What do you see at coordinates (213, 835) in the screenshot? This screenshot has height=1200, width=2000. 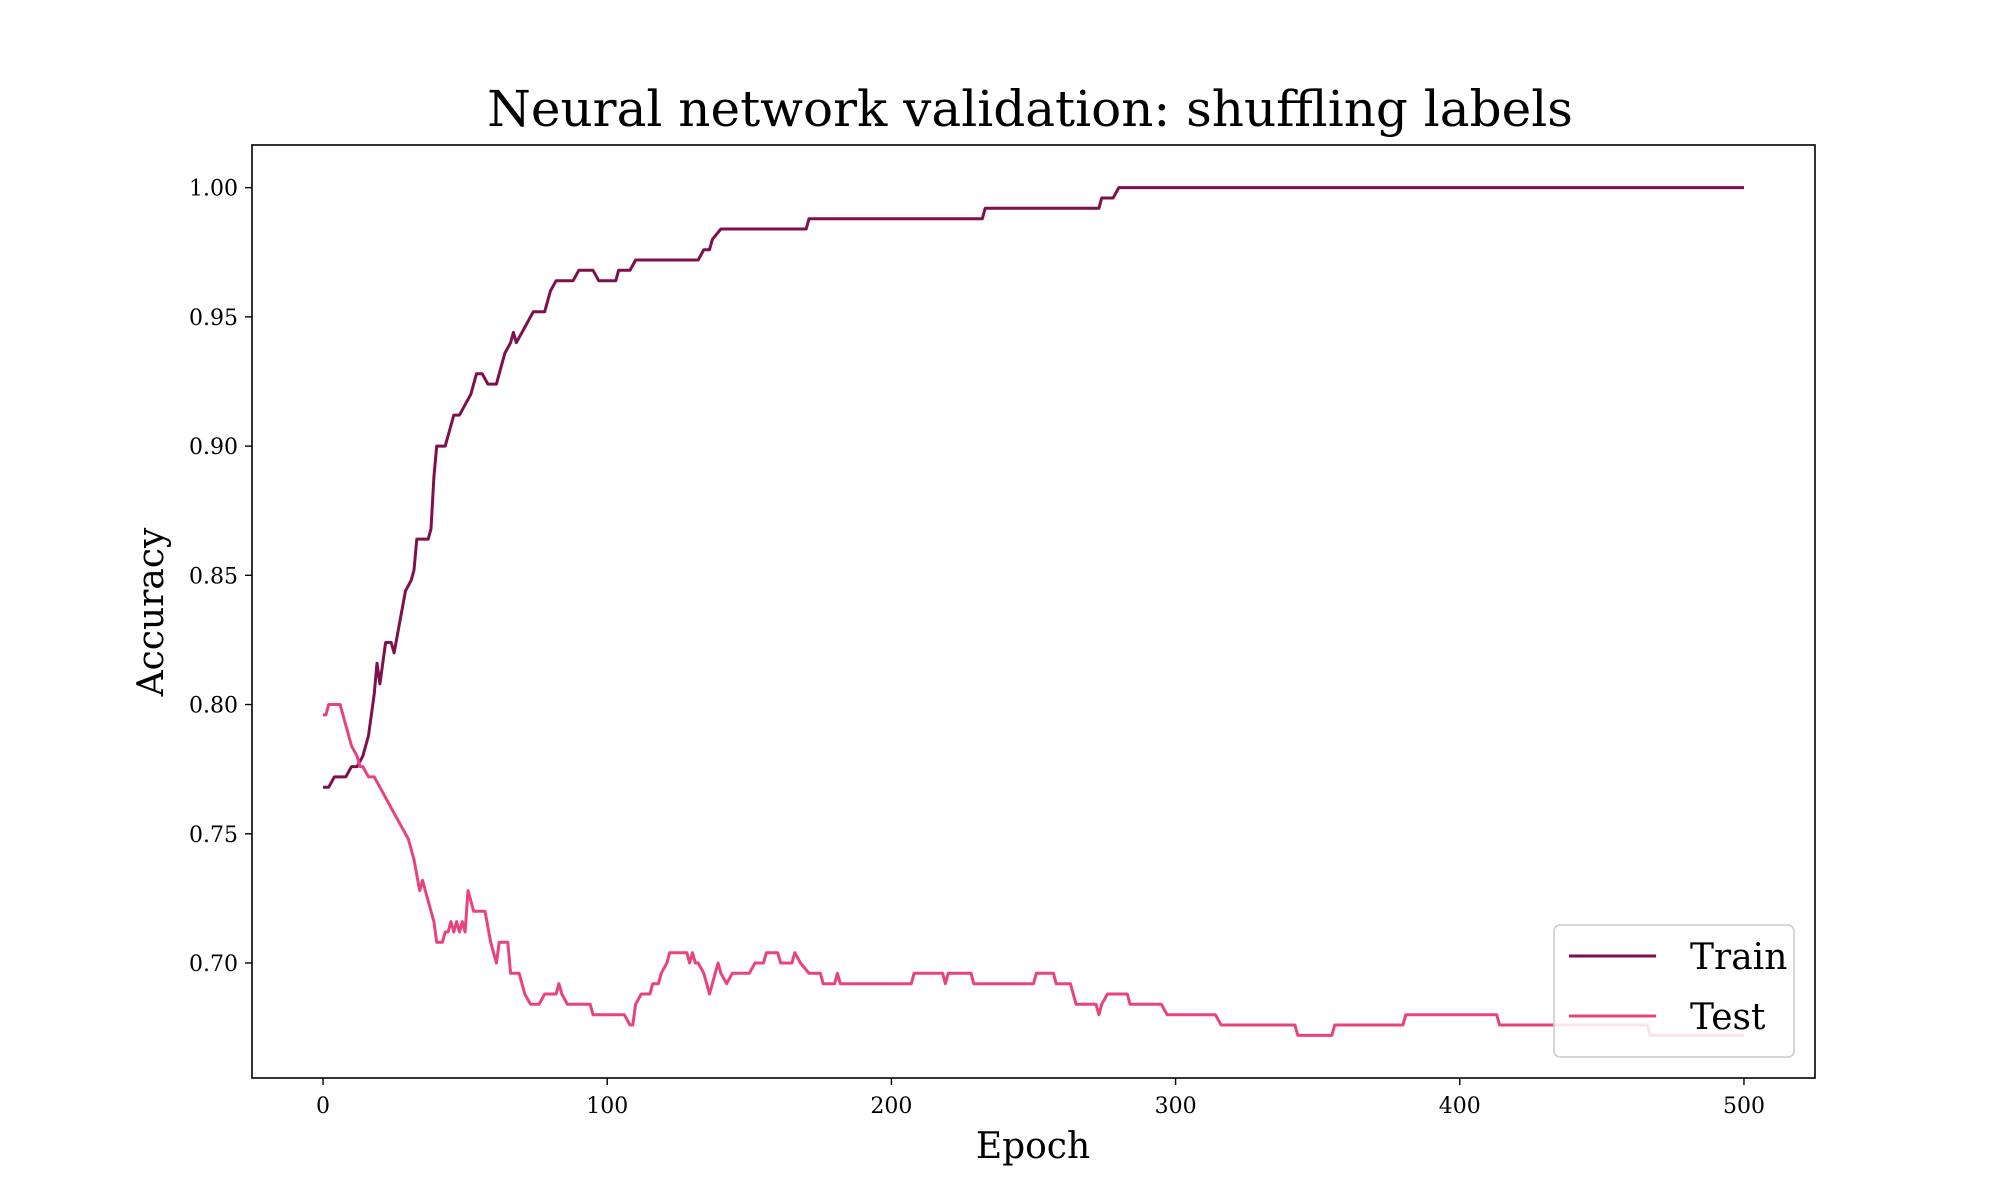 I see `y-tick-label: 0.75` at bounding box center [213, 835].